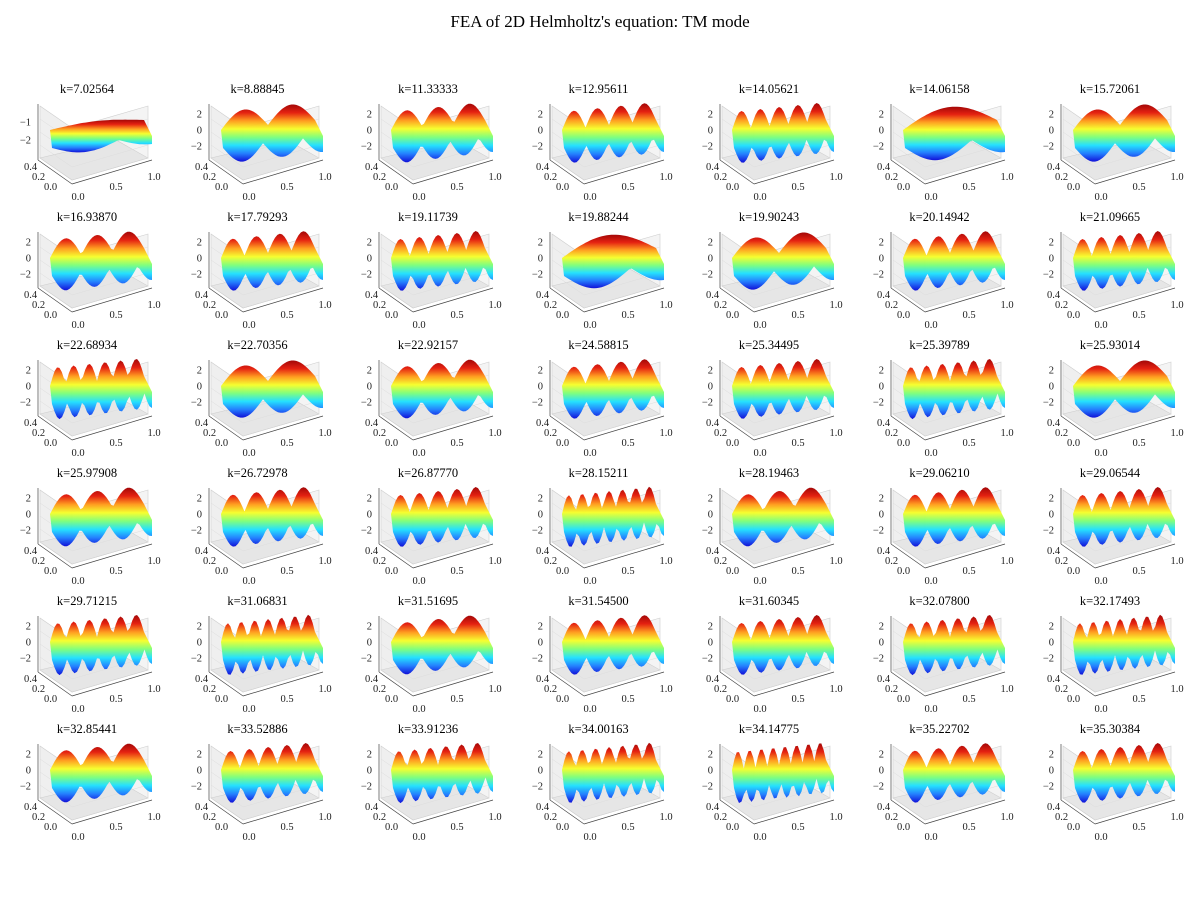 This screenshot has width=1200, height=900. Describe the element at coordinates (87, 217) in the screenshot. I see `panel-title: k=16.93870` at that location.